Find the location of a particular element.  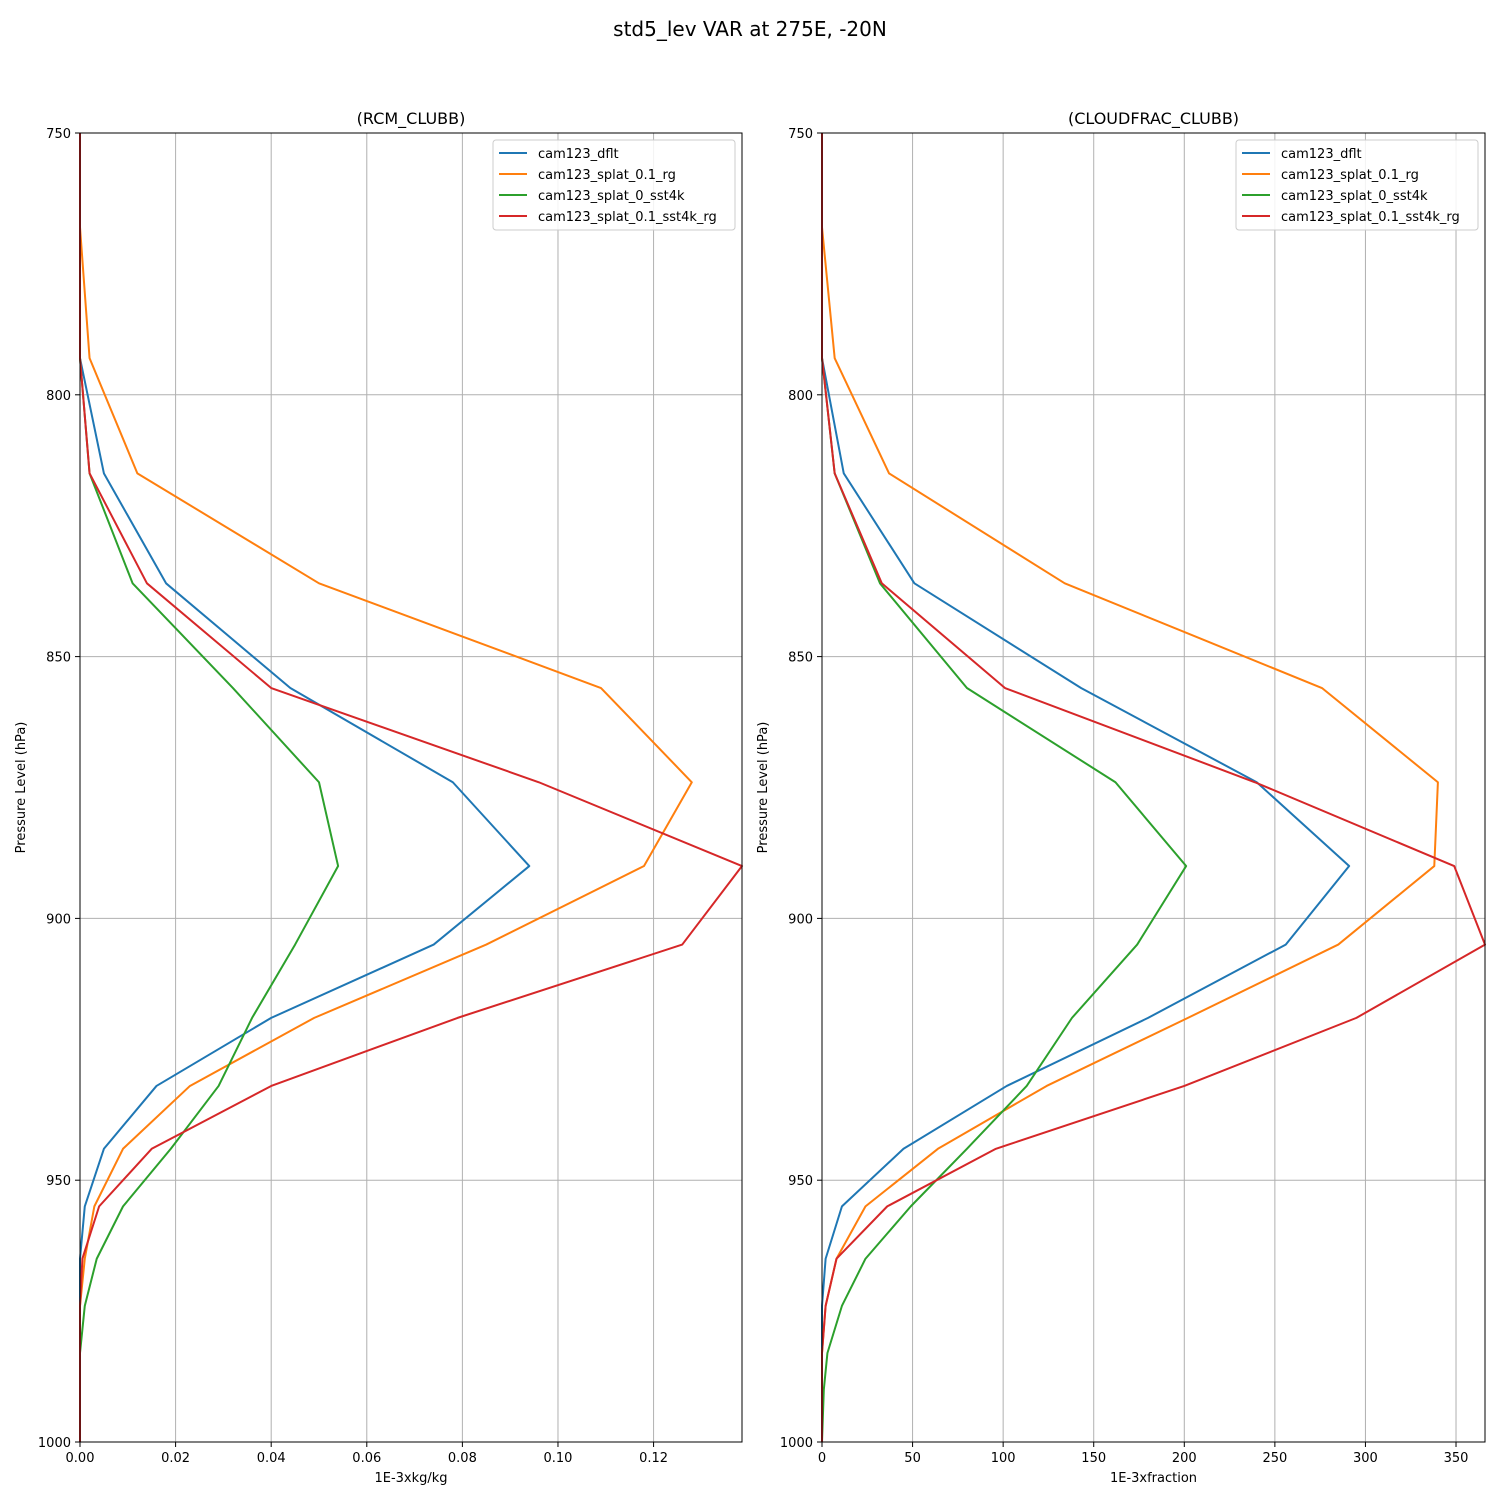

x-tick-label: 350 is located at coordinates (1456, 1458).